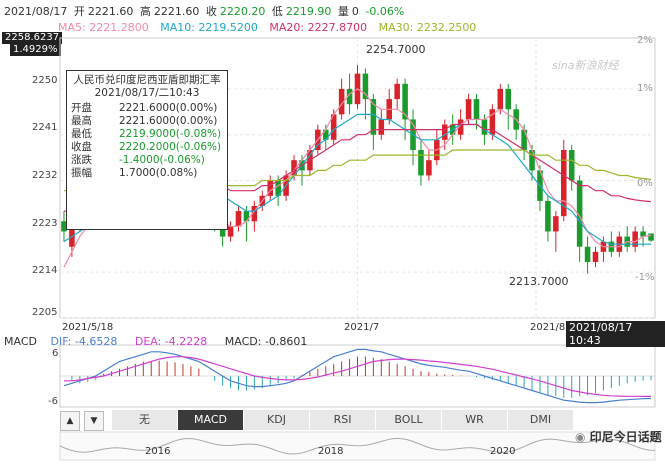 This screenshot has width=665, height=465. What do you see at coordinates (548, 327) in the screenshot?
I see `x-label-right: 2021/8` at bounding box center [548, 327].